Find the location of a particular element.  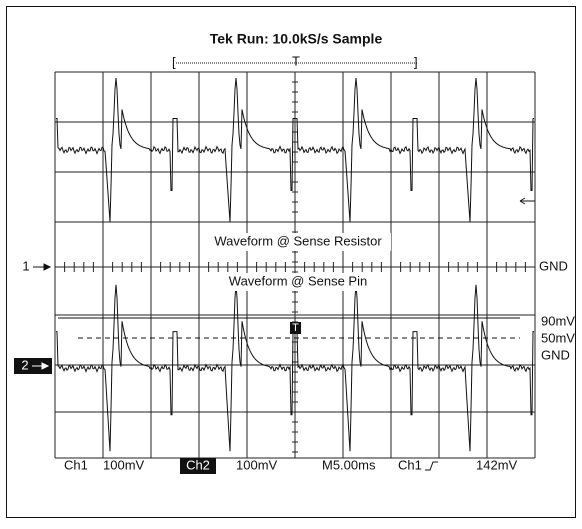

trigger-arrow is located at coordinates (527, 201).